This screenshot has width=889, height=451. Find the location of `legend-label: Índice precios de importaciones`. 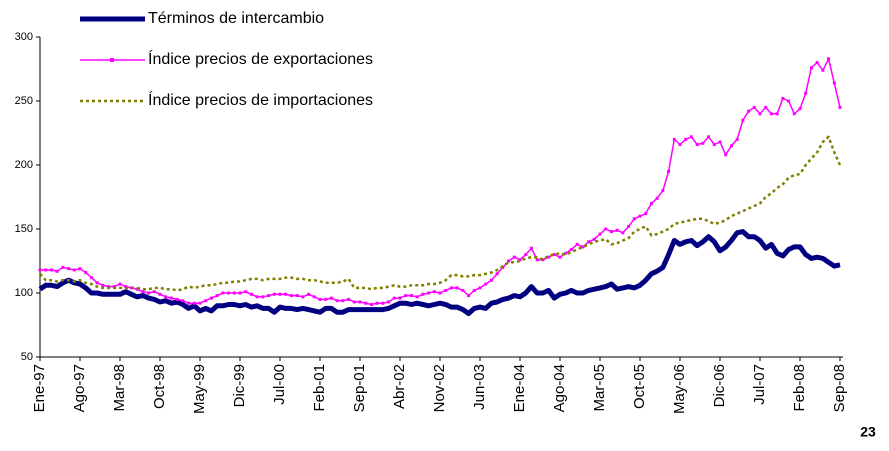

legend-label: Índice precios de importaciones is located at coordinates (260, 99).